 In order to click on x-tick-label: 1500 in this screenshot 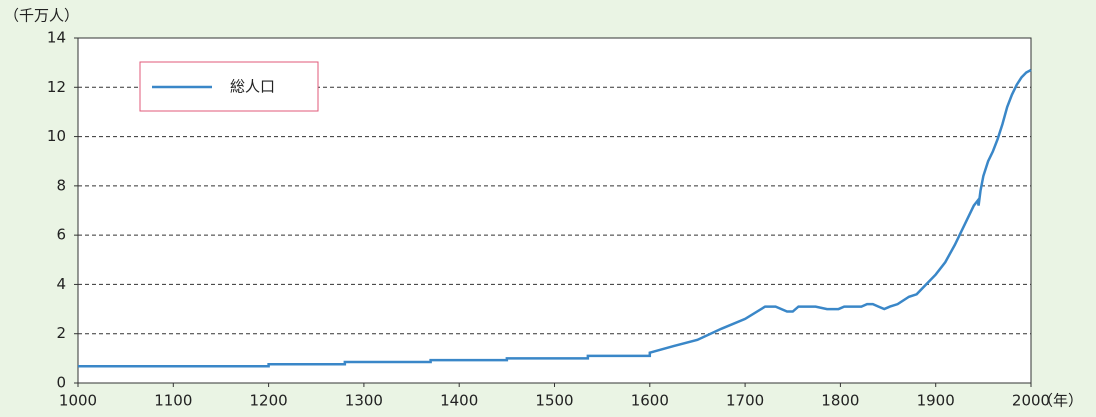, I will do `click(554, 401)`.